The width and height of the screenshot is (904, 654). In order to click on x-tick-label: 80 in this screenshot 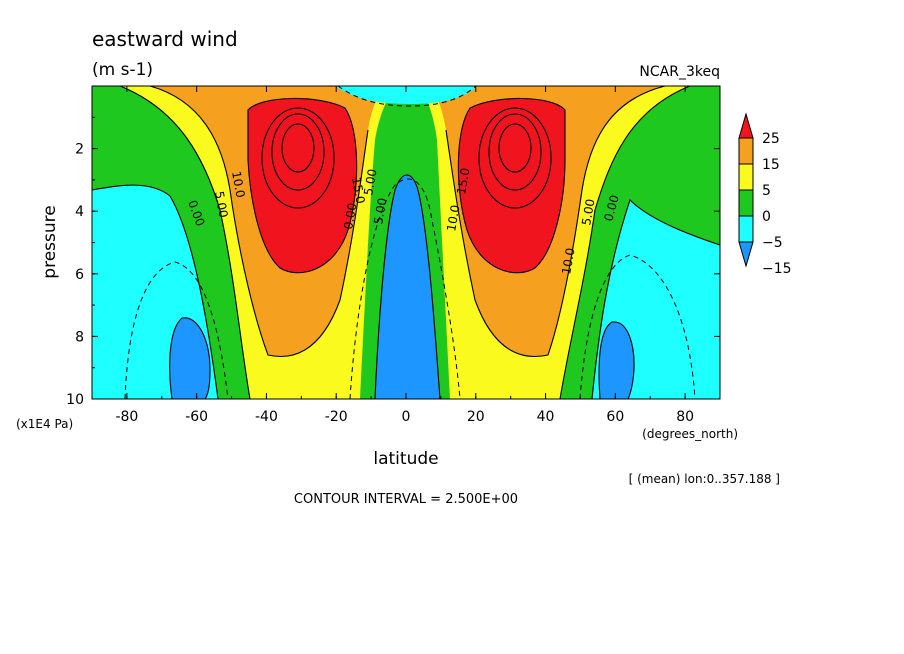, I will do `click(685, 417)`.